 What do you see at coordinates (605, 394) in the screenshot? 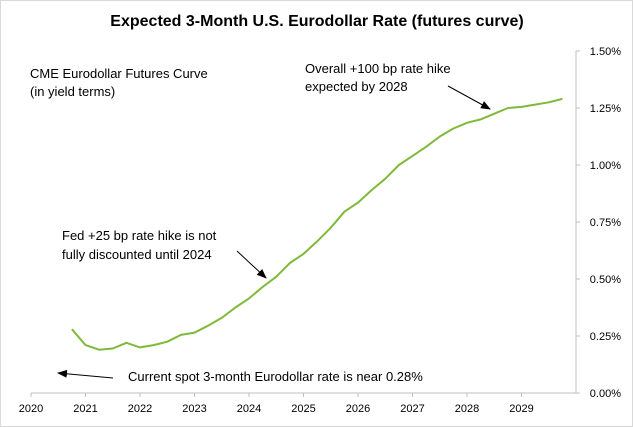
I see `y-tick-label: 0.00%` at bounding box center [605, 394].